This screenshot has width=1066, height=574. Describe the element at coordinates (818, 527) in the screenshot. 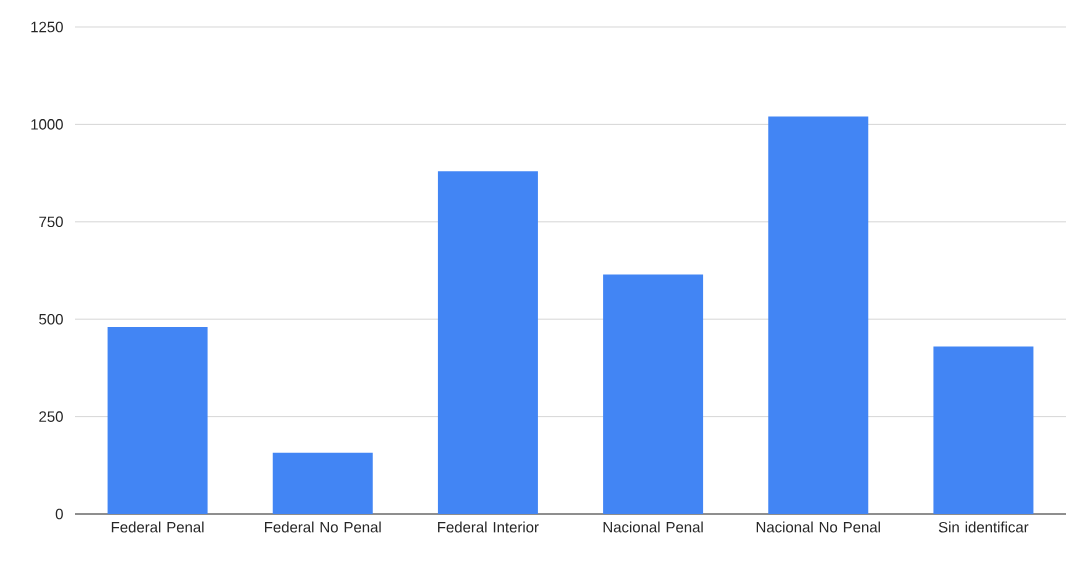

I see `x-tick-label: Nacional No Penal` at that location.